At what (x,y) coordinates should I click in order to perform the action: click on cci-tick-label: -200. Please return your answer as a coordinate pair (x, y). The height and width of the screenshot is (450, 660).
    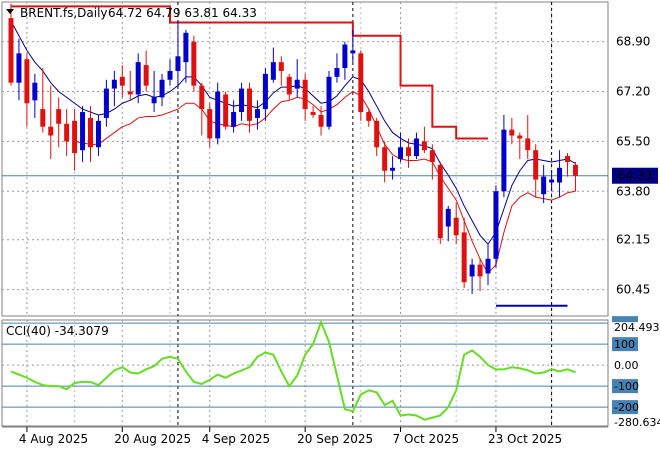
    Looking at the image, I should click on (626, 407).